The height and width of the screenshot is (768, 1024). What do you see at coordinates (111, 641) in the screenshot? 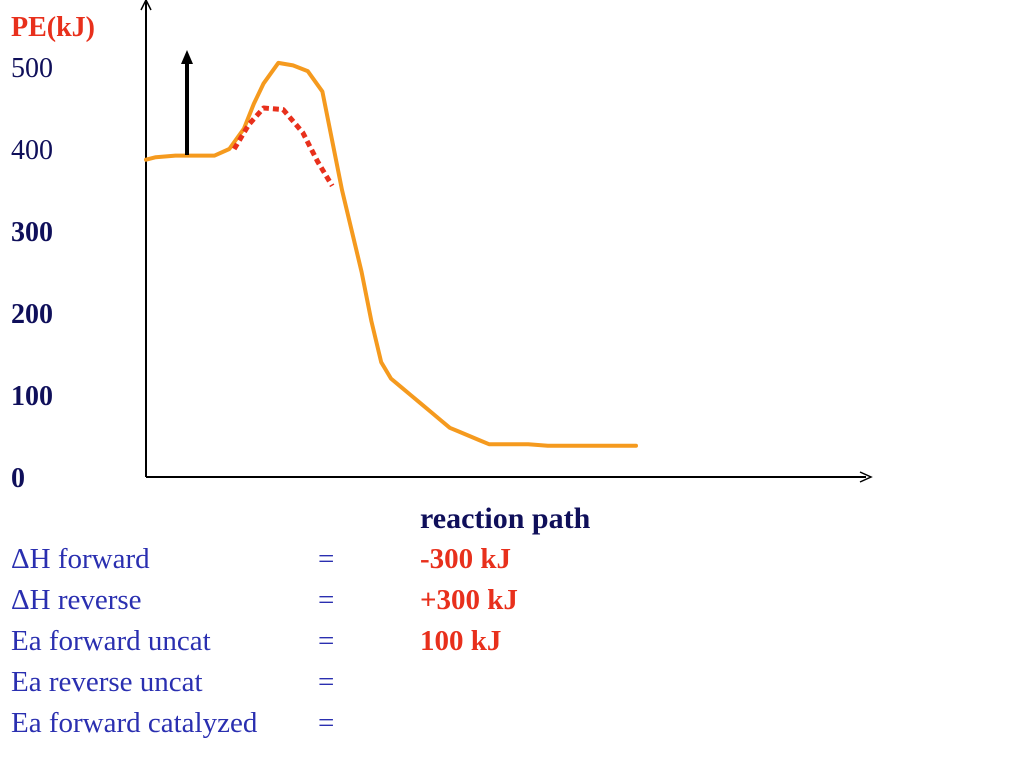
I see `equation-label: Ea forward uncat` at bounding box center [111, 641].